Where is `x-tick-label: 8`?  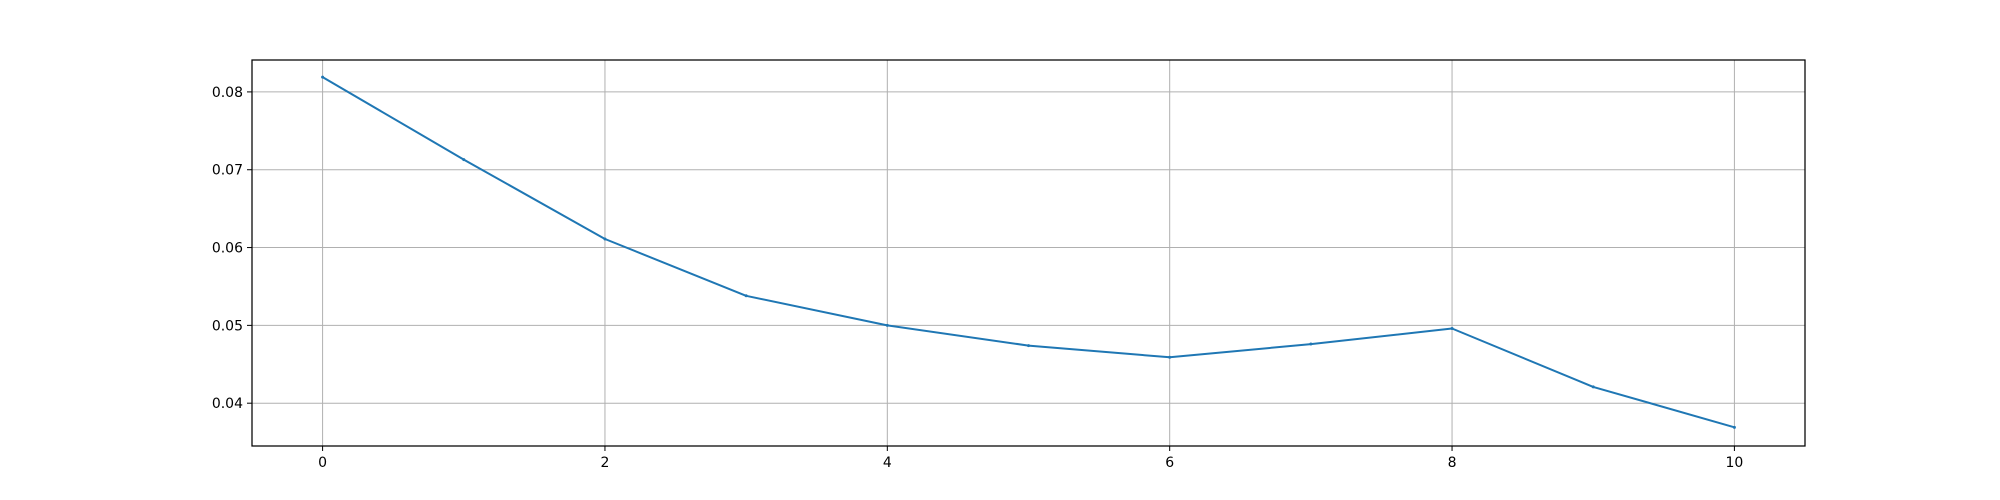 x-tick-label: 8 is located at coordinates (1452, 463).